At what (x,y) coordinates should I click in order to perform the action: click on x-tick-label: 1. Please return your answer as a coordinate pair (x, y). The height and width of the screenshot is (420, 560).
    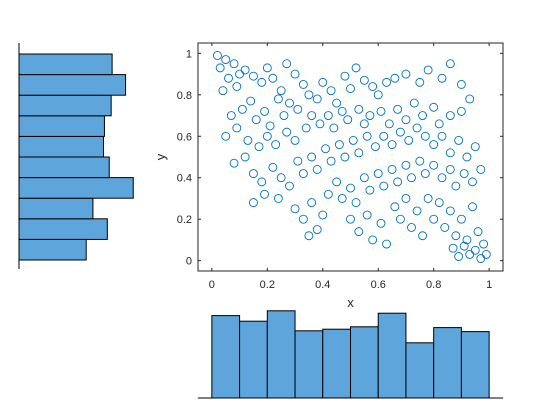
    Looking at the image, I should click on (489, 285).